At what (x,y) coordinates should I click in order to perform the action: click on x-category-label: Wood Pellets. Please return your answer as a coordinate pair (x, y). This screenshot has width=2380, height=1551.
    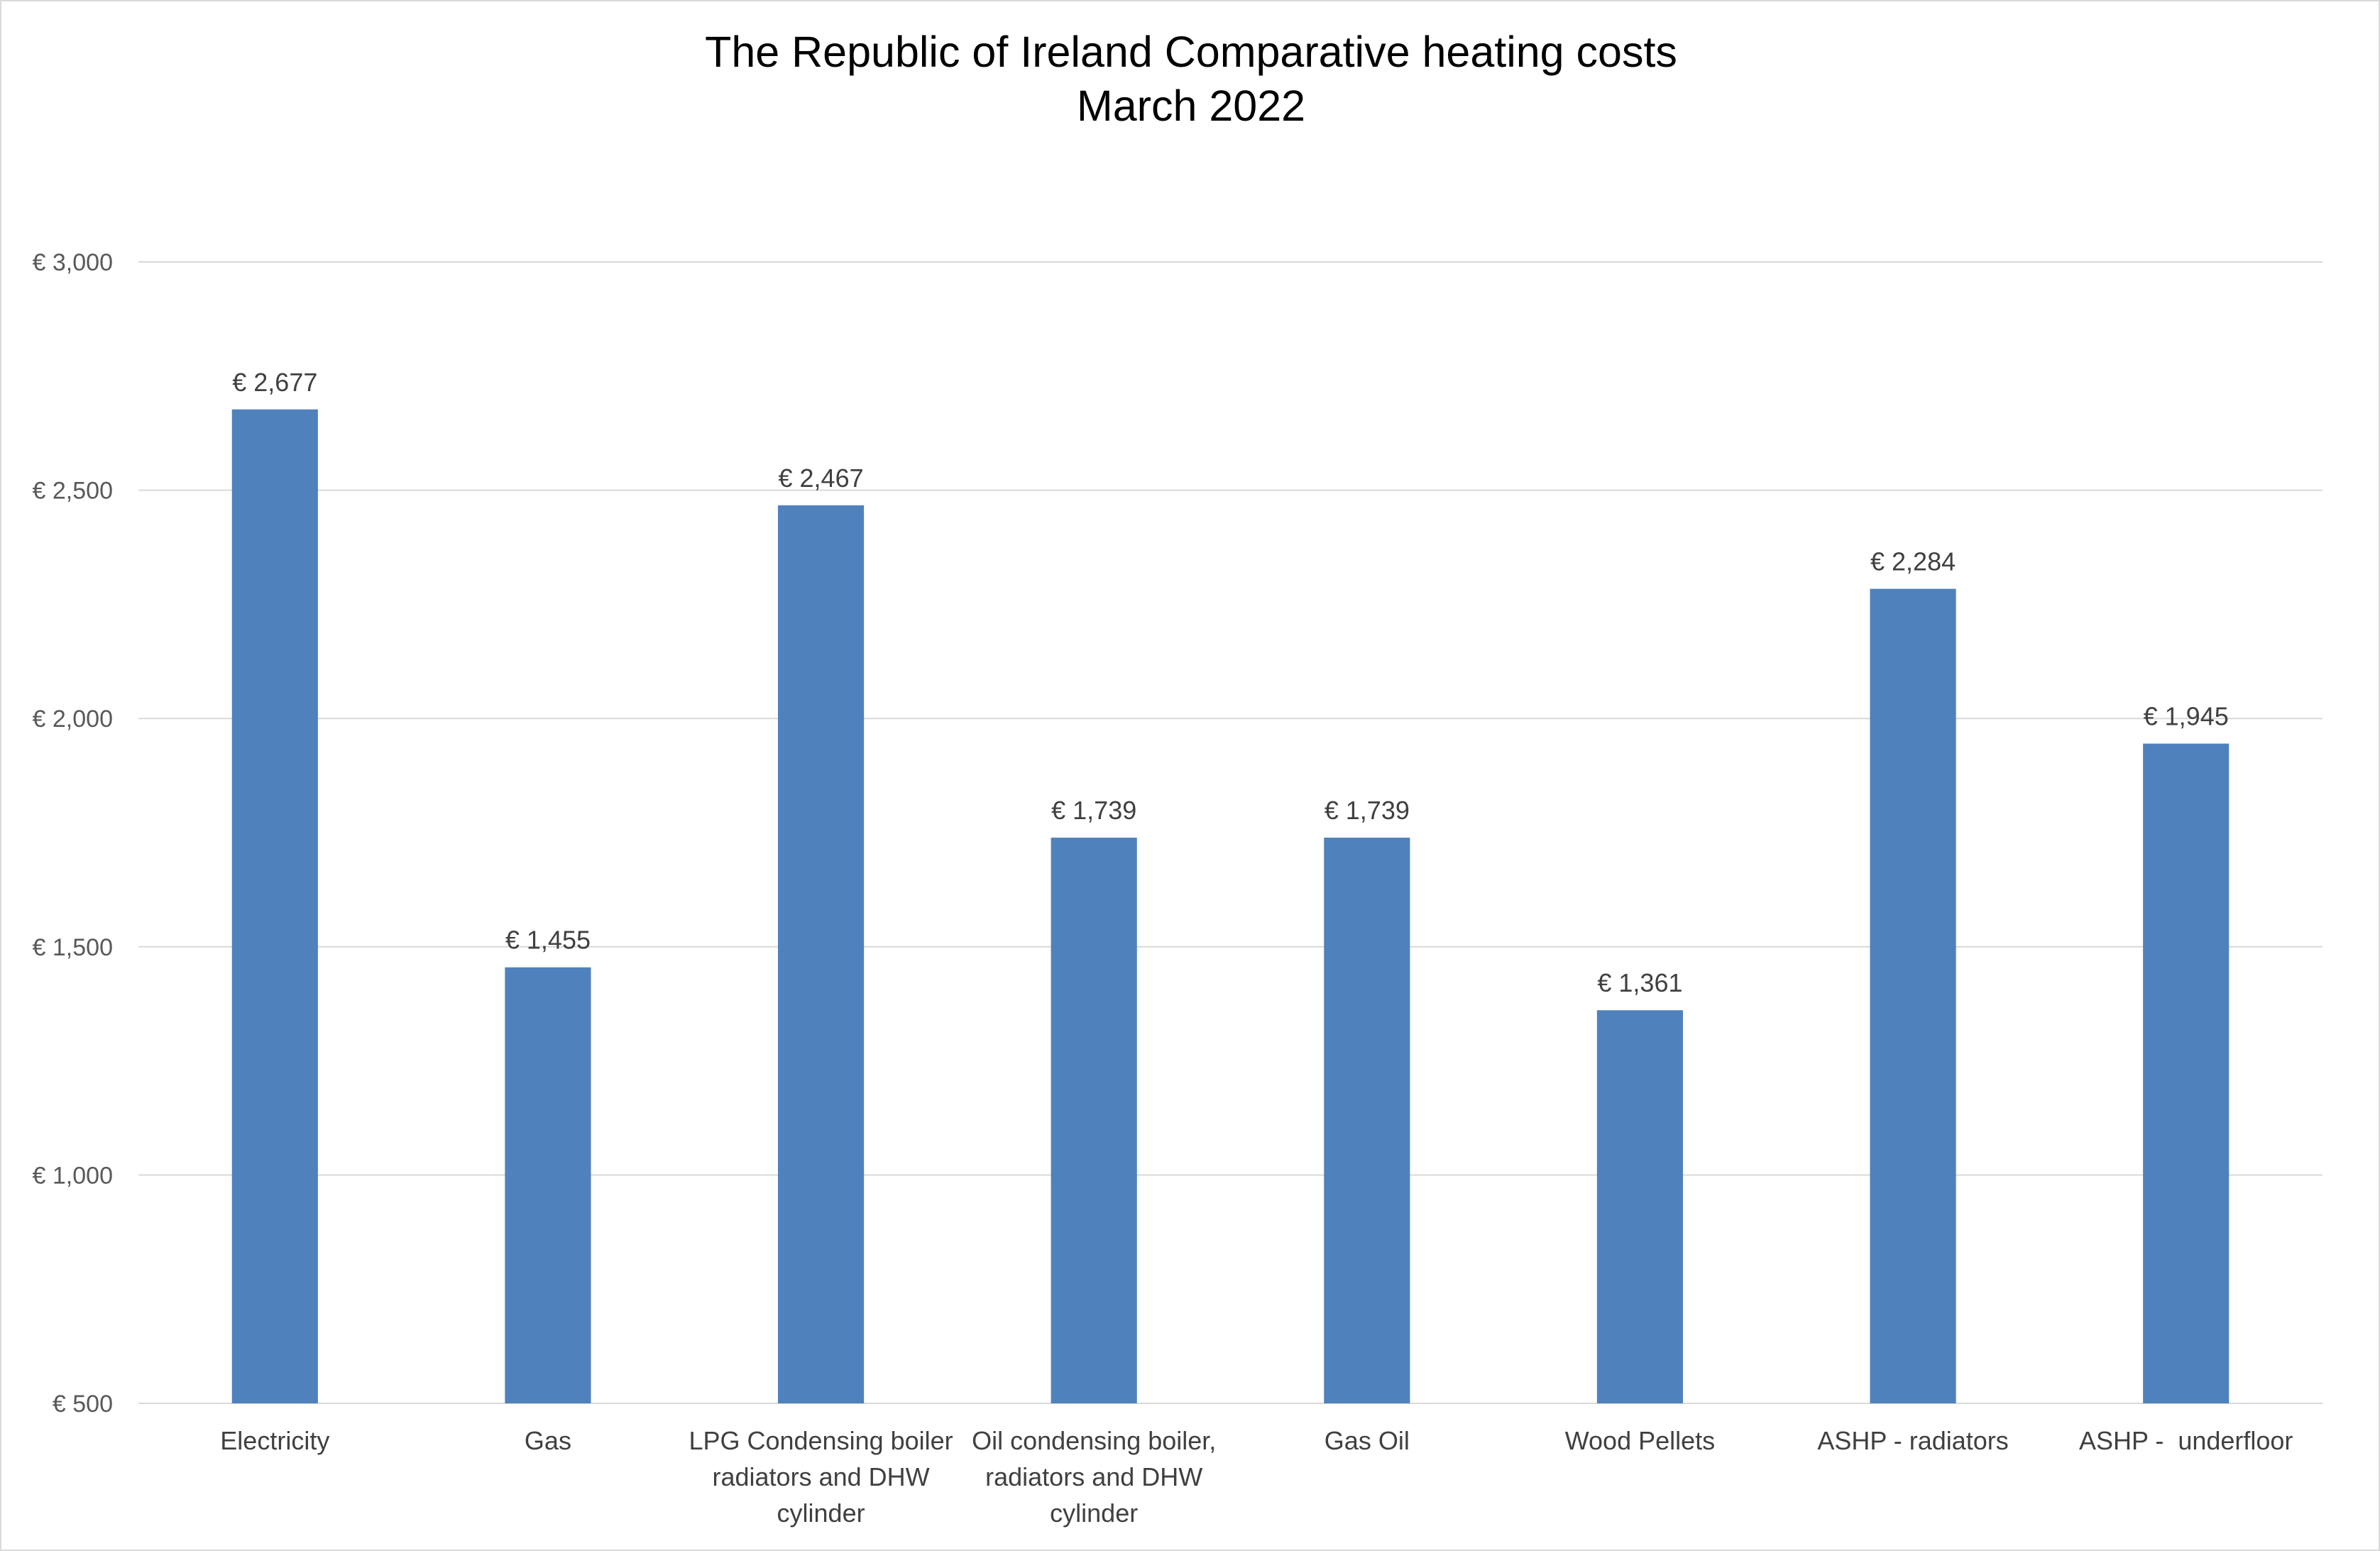
    Looking at the image, I should click on (1640, 1440).